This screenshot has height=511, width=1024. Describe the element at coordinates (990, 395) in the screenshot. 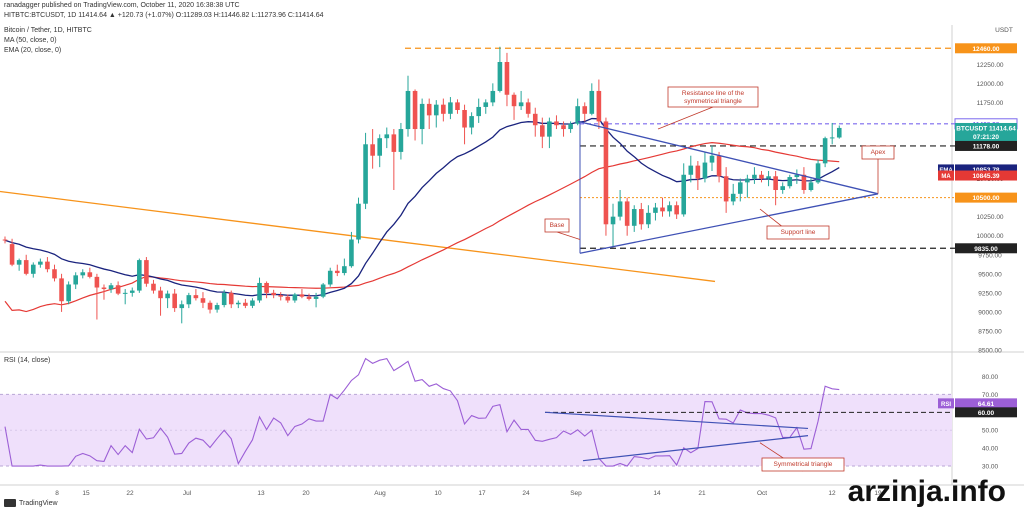

I see `rsi-tick-label: 70.00` at that location.